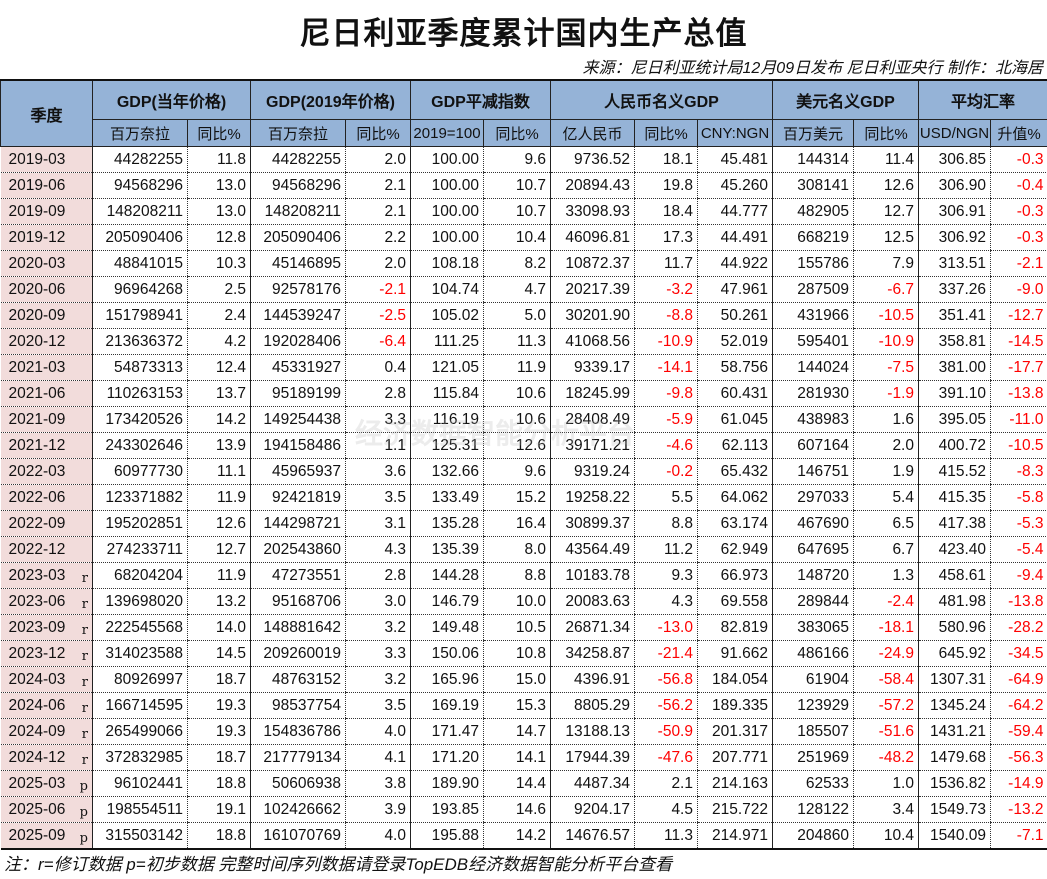  What do you see at coordinates (886, 705) in the screenshot?
I see `value-cell: -57.2` at bounding box center [886, 705].